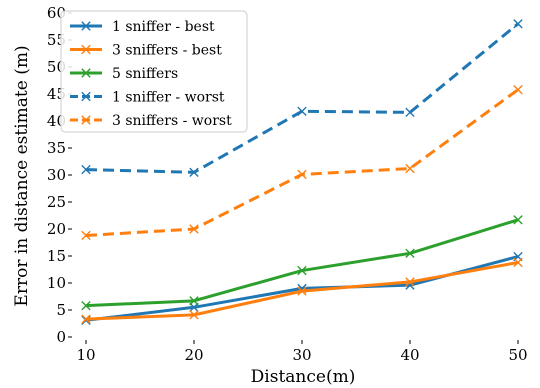 The width and height of the screenshot is (540, 388). I want to click on x-axis: 10 20 30 40 50, so click(302, 352).